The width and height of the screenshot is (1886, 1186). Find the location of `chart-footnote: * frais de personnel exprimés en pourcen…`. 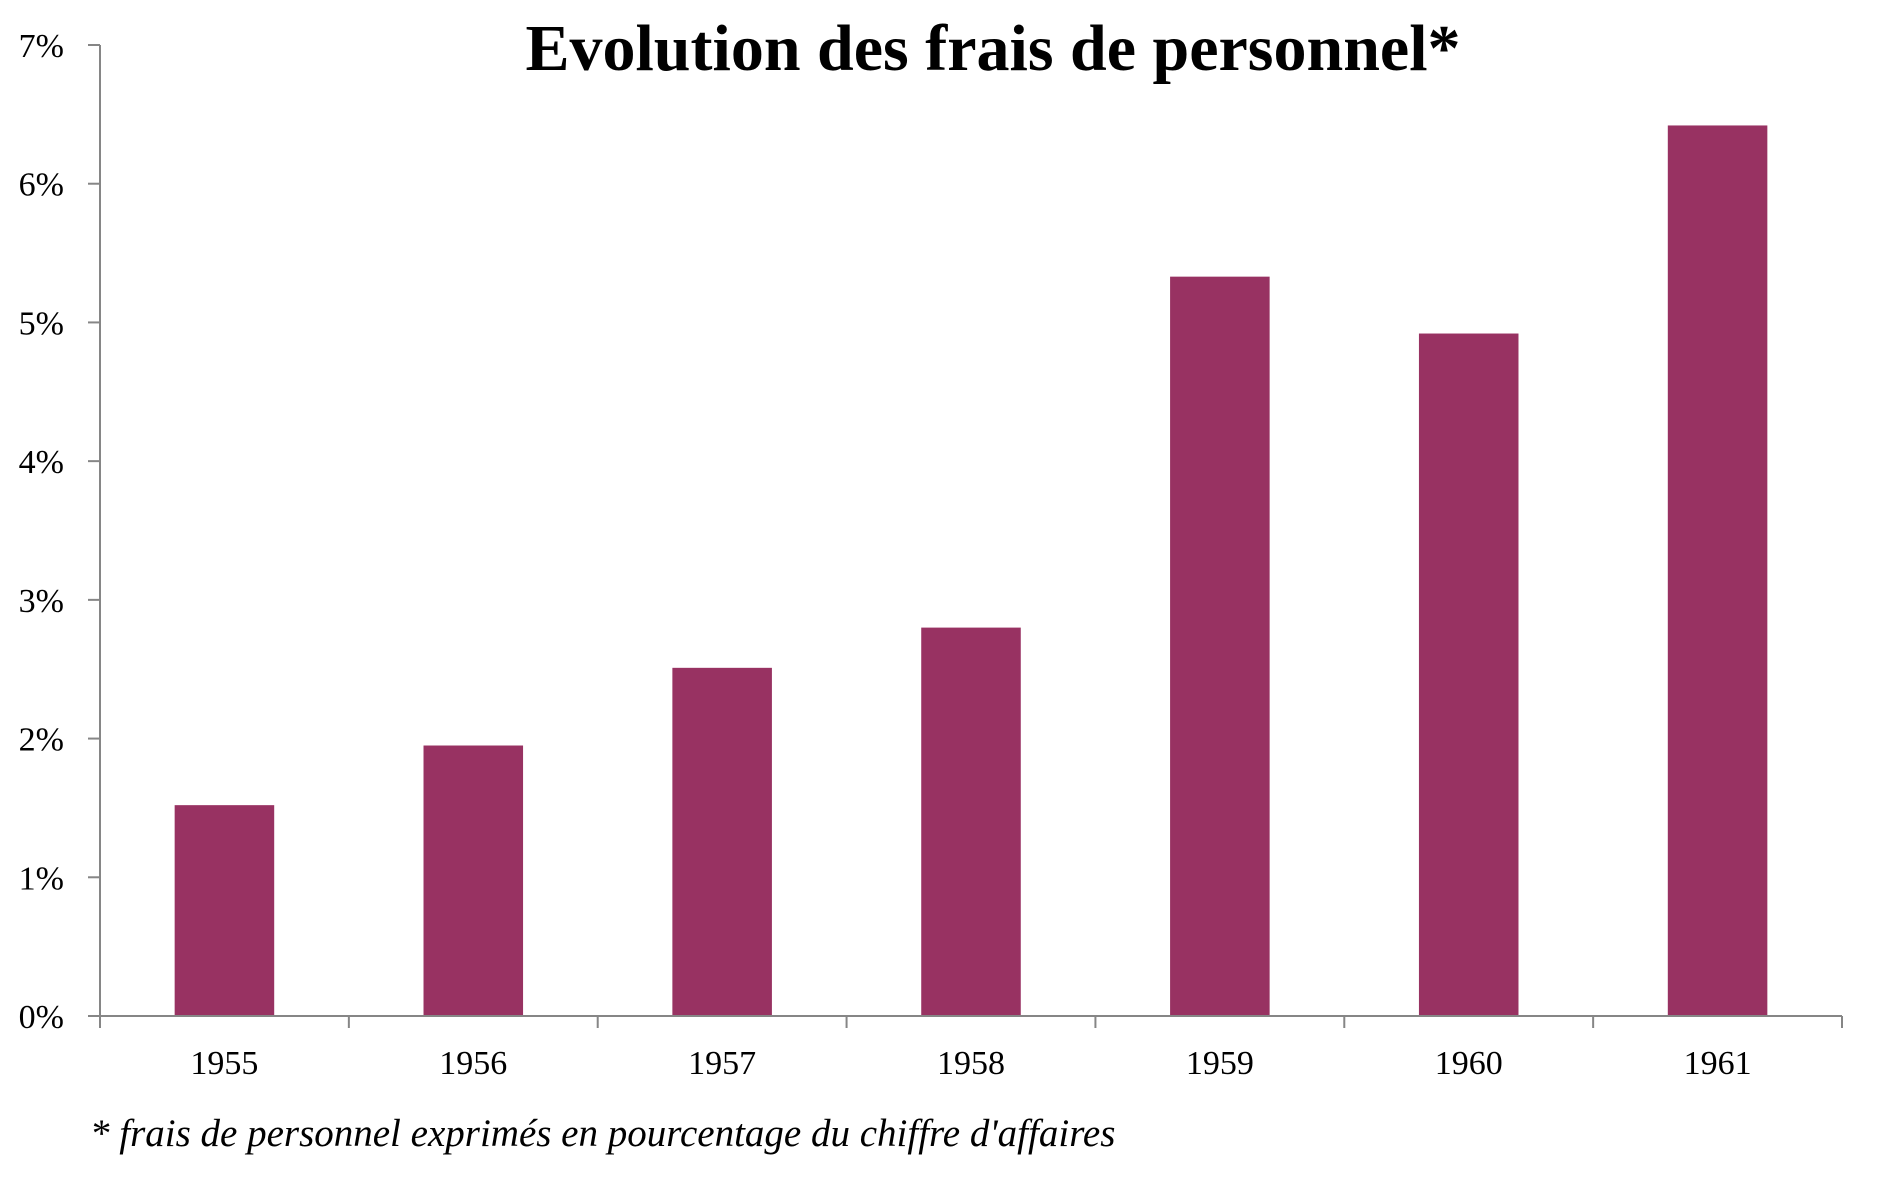

chart-footnote: * frais de personnel exprimés en pourcen… is located at coordinates (602, 1133).